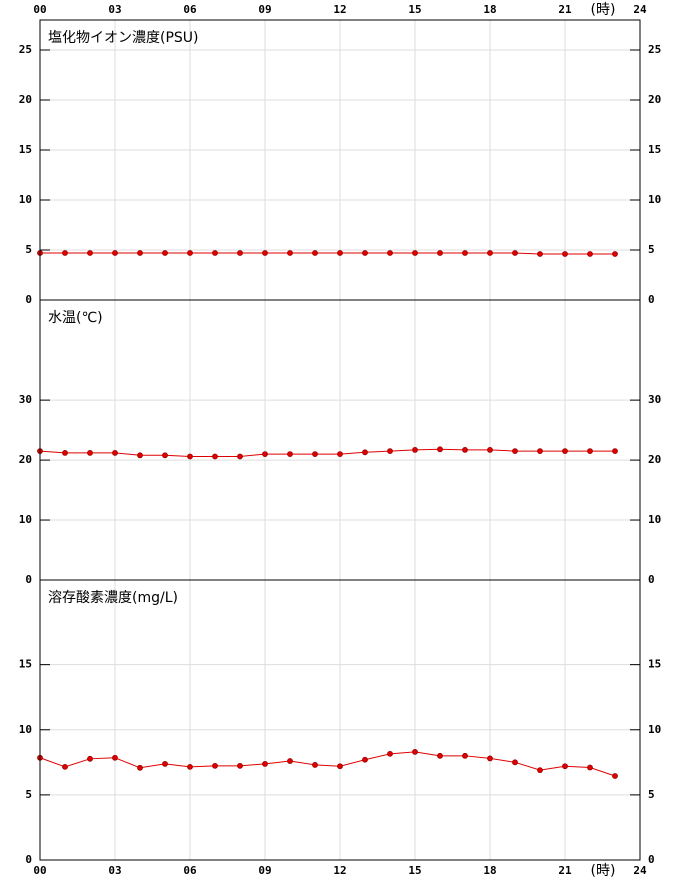  What do you see at coordinates (123, 38) in the screenshot?
I see `panel-title: 塩化物イオン濃度(PSU)` at bounding box center [123, 38].